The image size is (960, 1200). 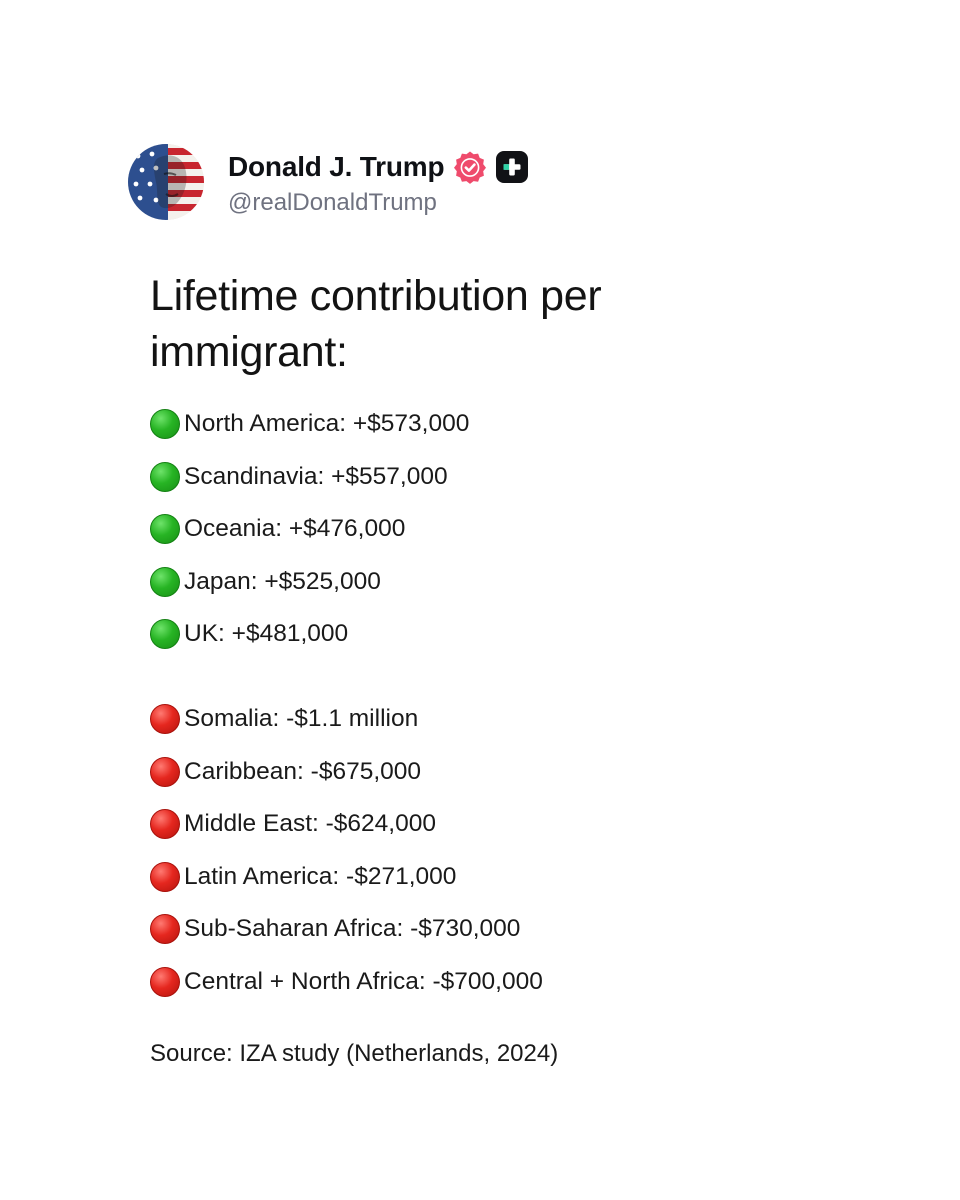 I want to click on list-item-label: Japan: +$525,000, so click(x=282, y=581).